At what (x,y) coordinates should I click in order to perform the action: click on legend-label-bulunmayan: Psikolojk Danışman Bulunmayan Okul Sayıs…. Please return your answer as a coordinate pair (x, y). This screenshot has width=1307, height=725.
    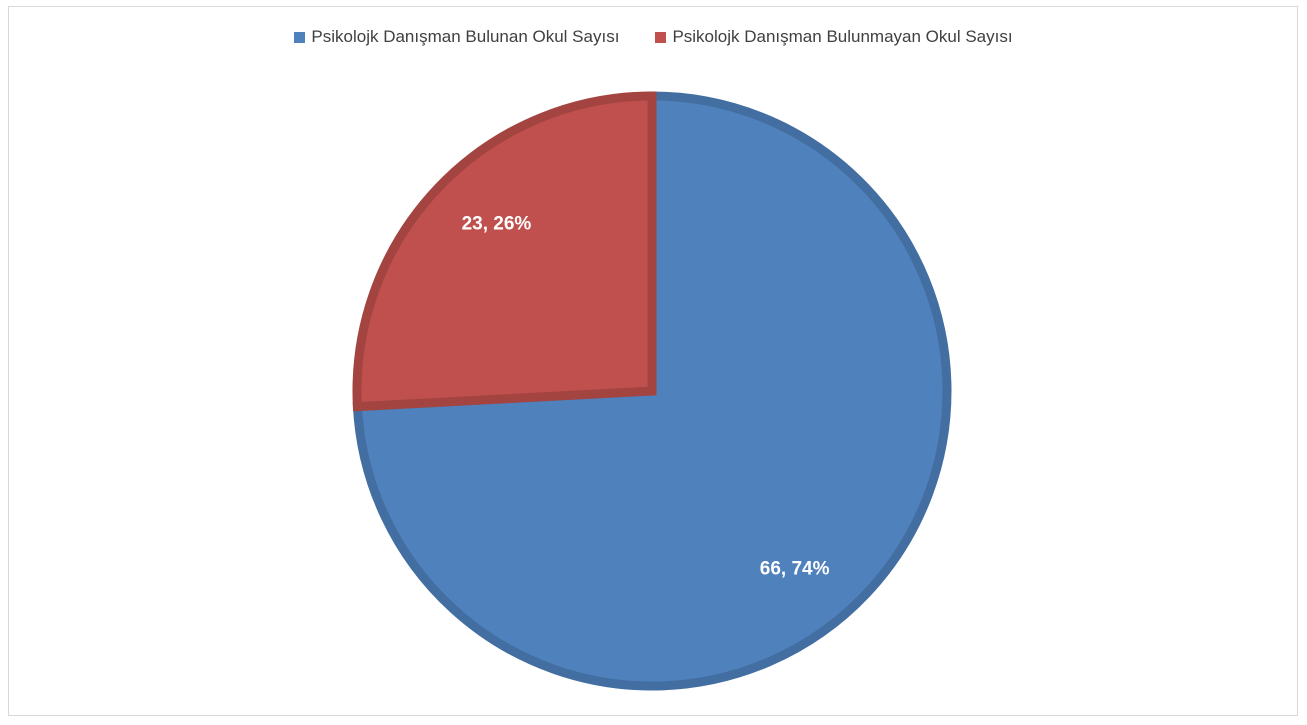
    Looking at the image, I should click on (842, 36).